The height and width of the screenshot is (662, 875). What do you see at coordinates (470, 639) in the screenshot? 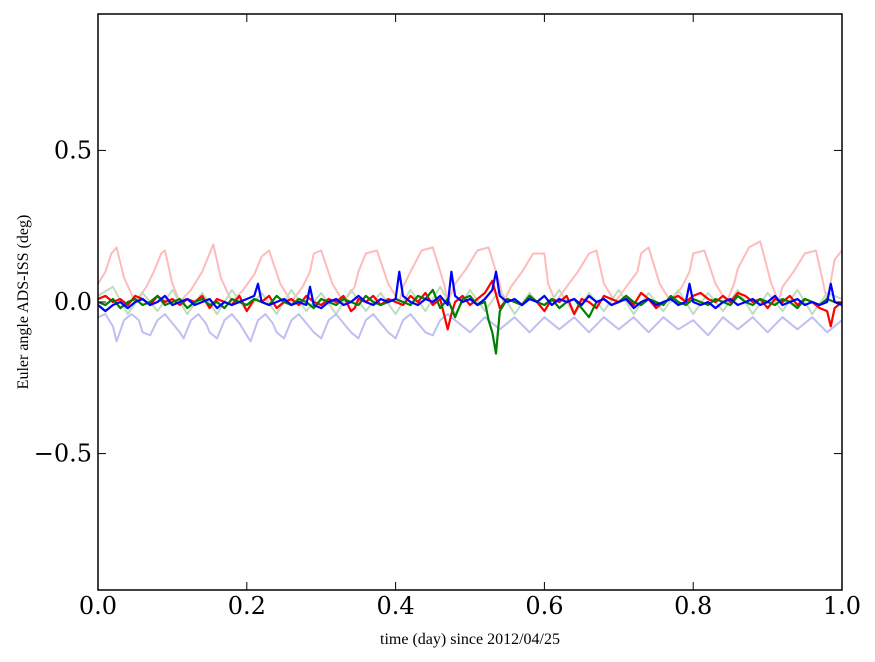
I see `x-axis-label: time (day) since 2012/04/25` at bounding box center [470, 639].